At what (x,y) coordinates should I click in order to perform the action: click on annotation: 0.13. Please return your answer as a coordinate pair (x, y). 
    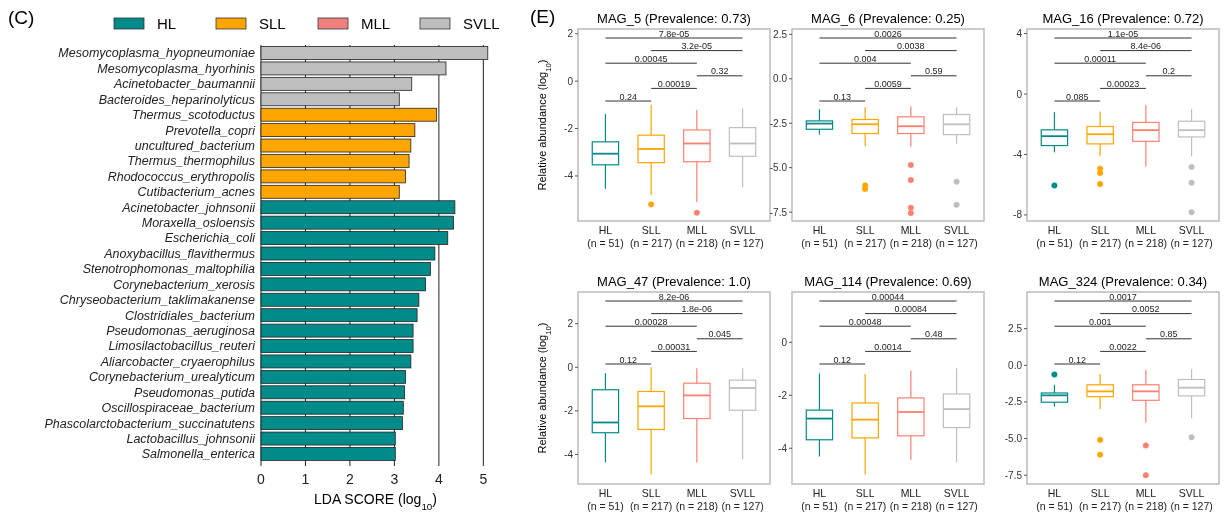
    Looking at the image, I should click on (842, 96).